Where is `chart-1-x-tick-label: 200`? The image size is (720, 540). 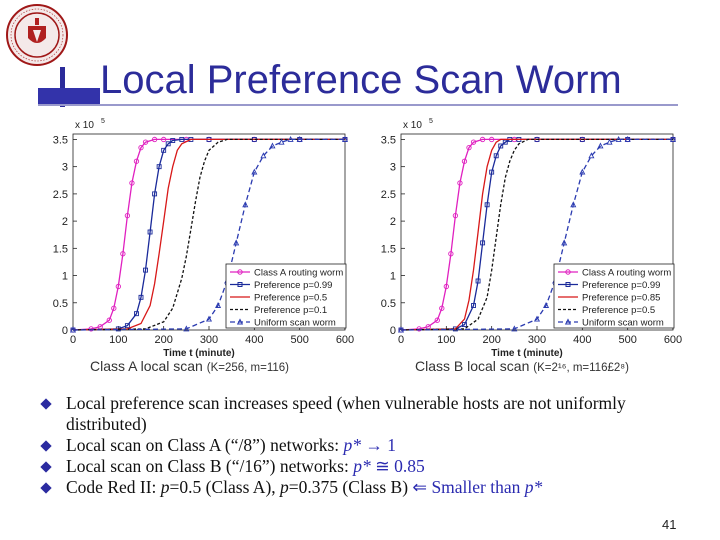 chart-1-x-tick-label: 200 is located at coordinates (491, 340).